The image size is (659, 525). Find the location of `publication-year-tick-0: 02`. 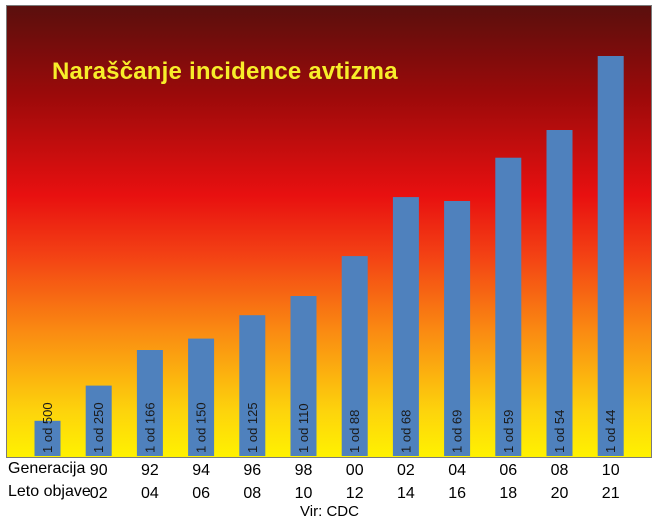

publication-year-tick-0: 02 is located at coordinates (99, 493).